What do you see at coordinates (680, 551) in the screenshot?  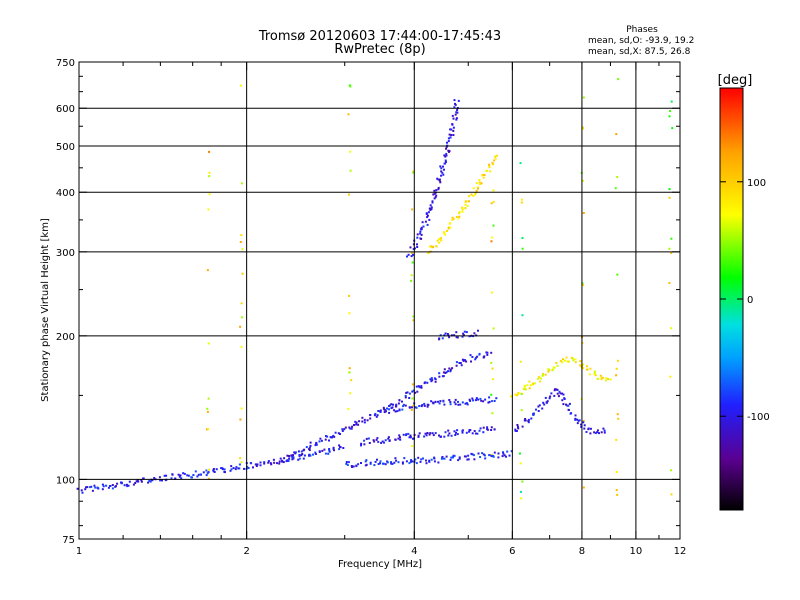 I see `x-tick-label: 12` at bounding box center [680, 551].